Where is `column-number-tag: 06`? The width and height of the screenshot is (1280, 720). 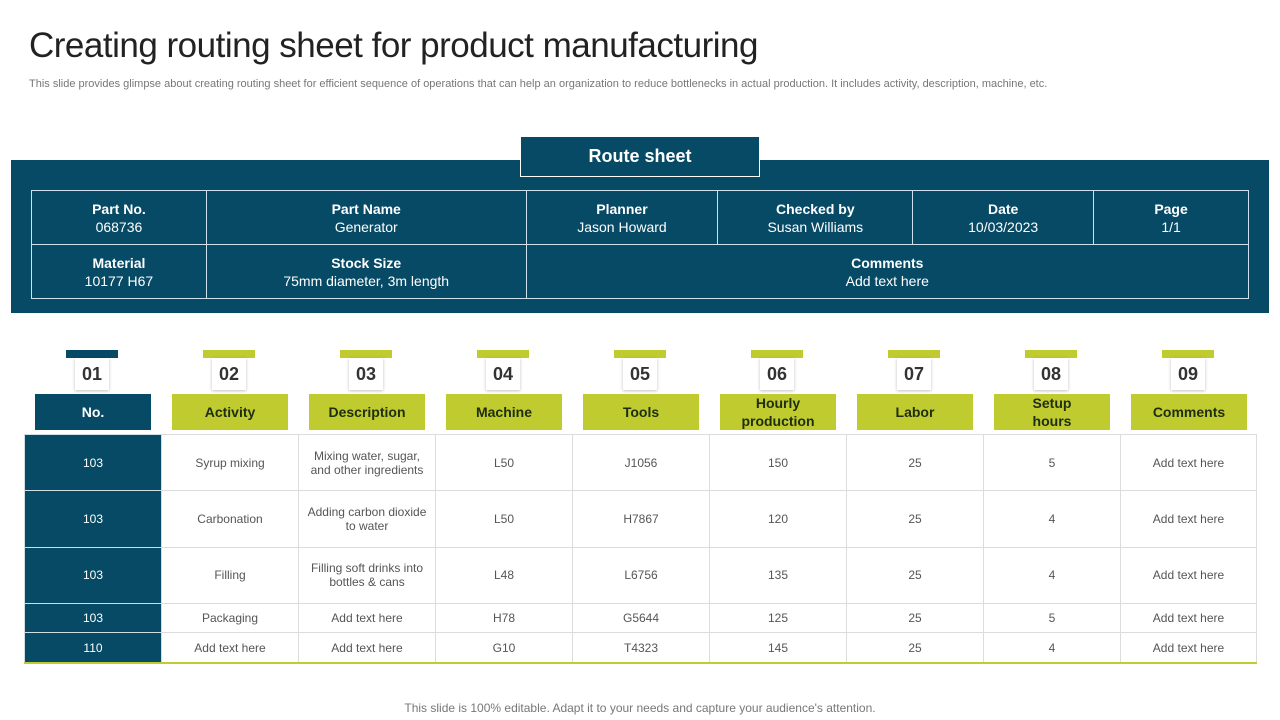
column-number-tag: 06 is located at coordinates (777, 370).